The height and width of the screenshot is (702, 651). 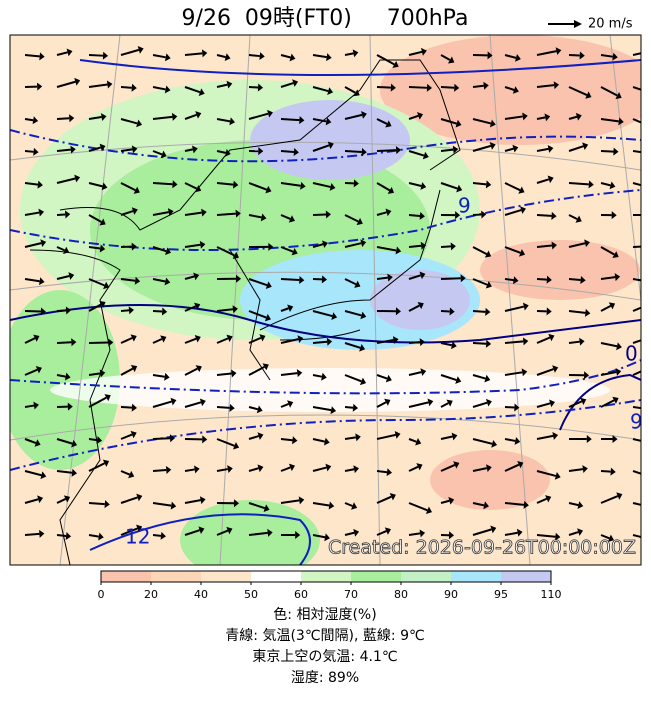 What do you see at coordinates (301, 594) in the screenshot?
I see `colorbar-tick-label: 60` at bounding box center [301, 594].